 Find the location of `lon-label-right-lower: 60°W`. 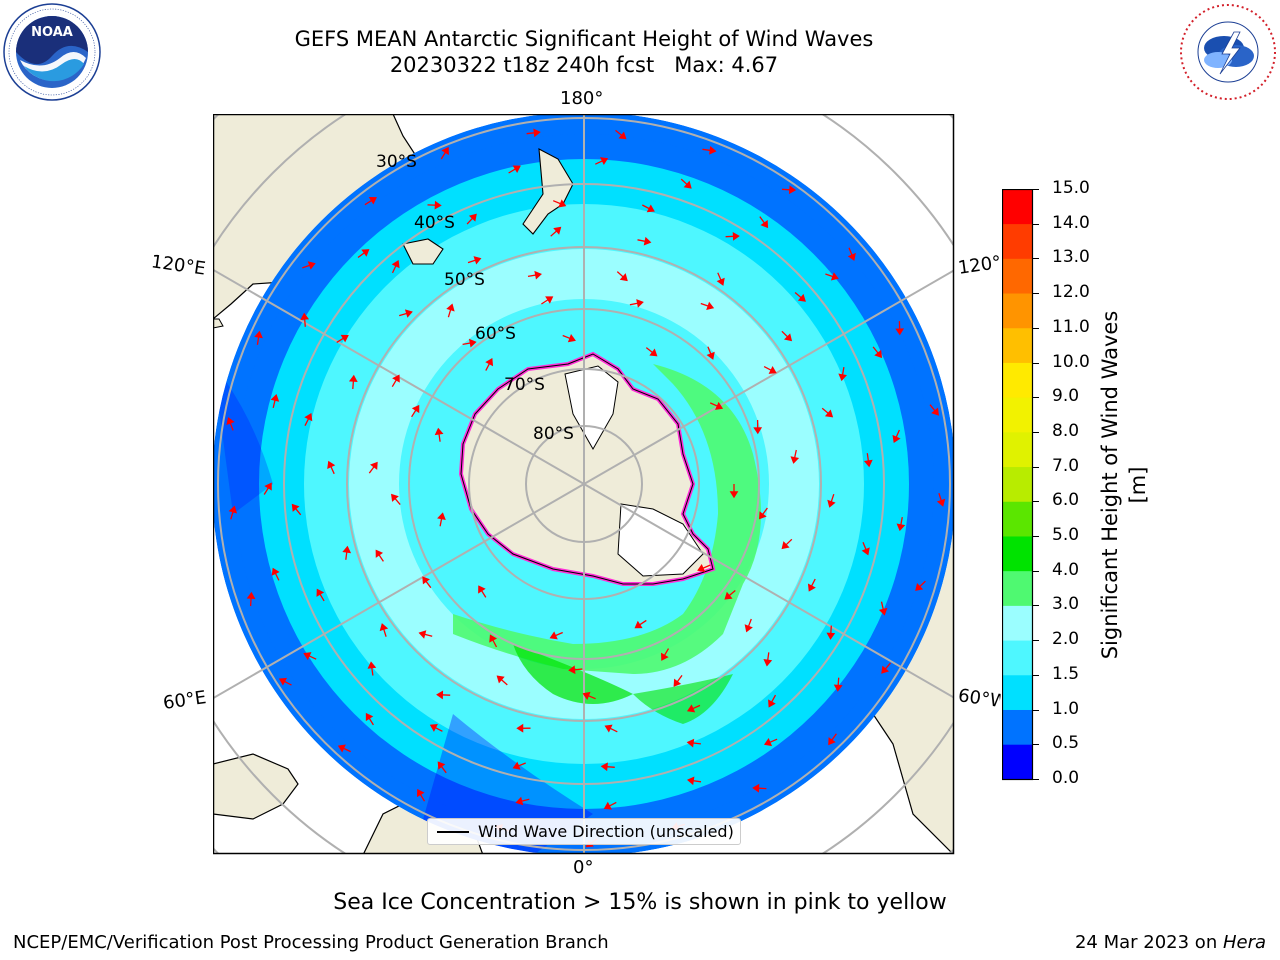

lon-label-right-lower: 60°W is located at coordinates (979, 698).